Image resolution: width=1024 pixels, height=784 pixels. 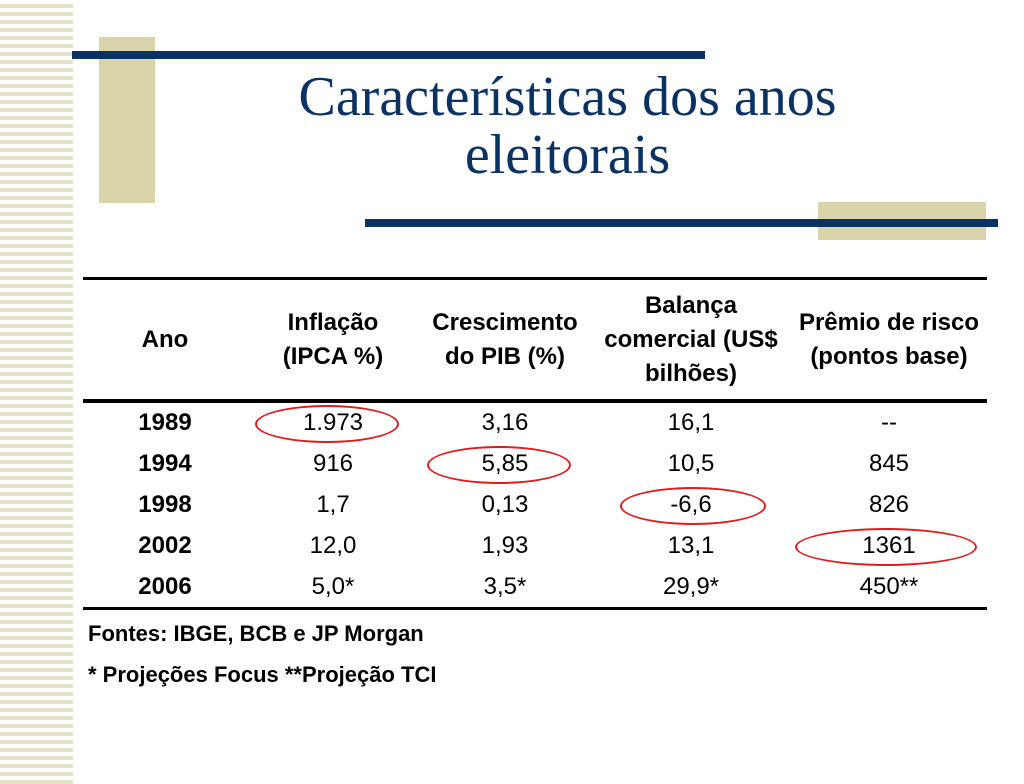 I want to click on title-line-1: Características dos anos, so click(x=567, y=97).